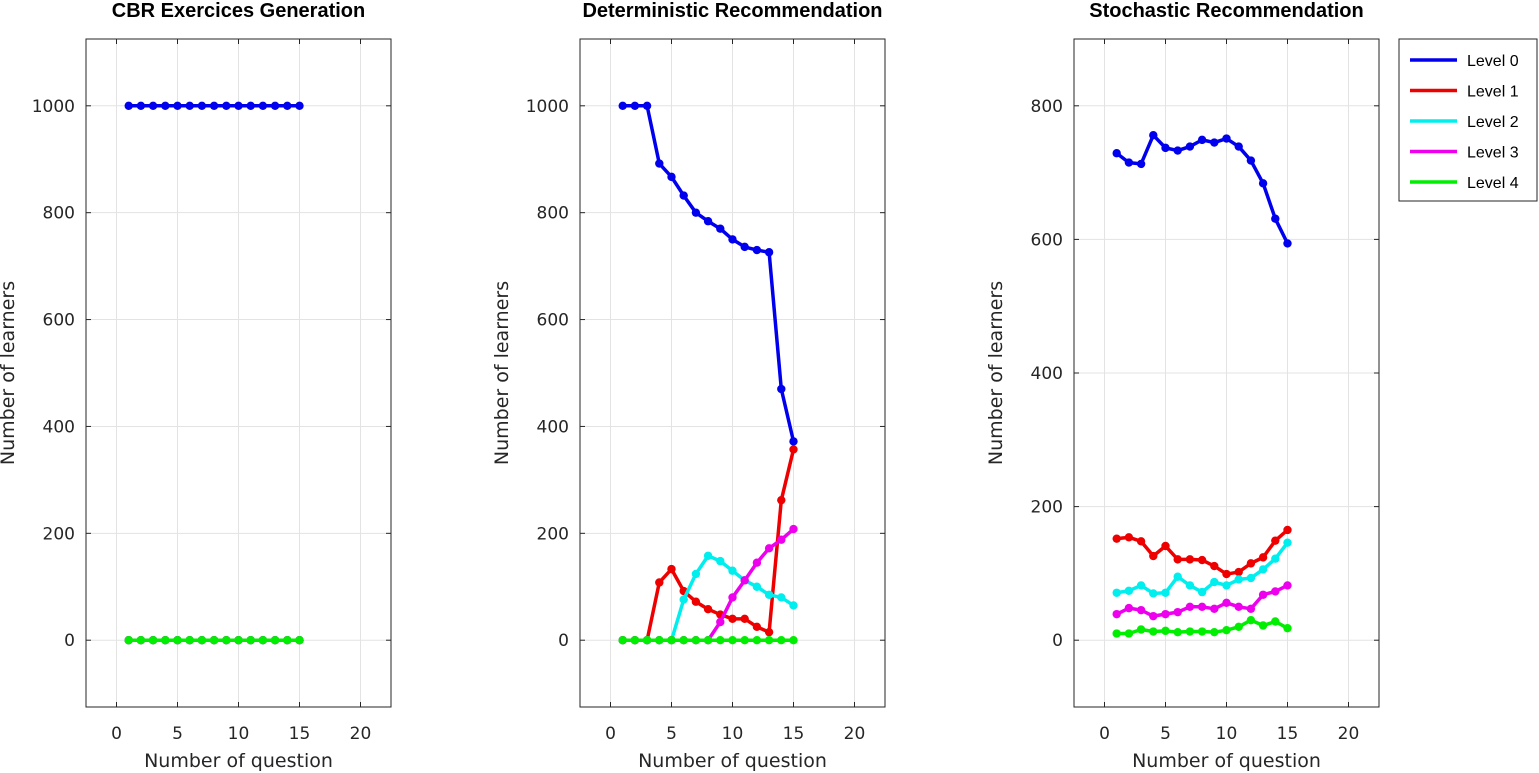  Describe the element at coordinates (671, 734) in the screenshot. I see `x-tick-label: 5` at that location.